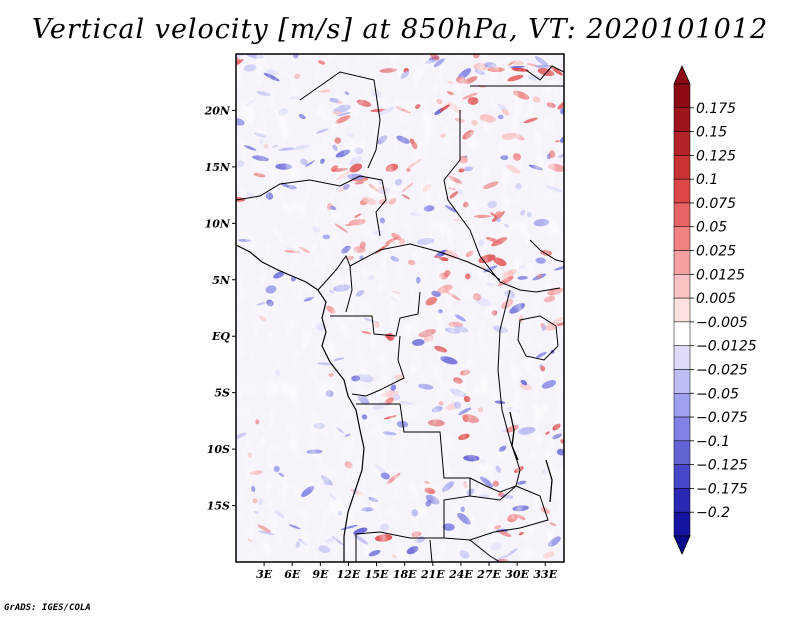 The image size is (800, 618). What do you see at coordinates (425, 262) in the screenshot?
I see `border-car` at bounding box center [425, 262].